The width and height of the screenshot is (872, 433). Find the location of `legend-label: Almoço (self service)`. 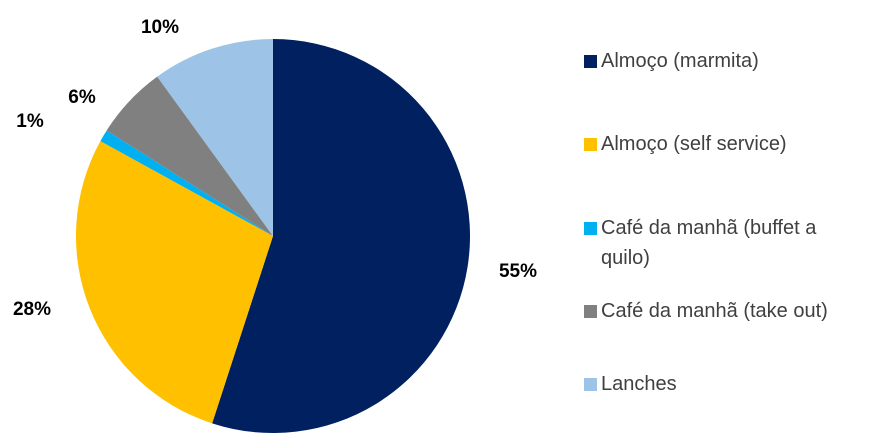

legend-label: Almoço (self service) is located at coordinates (694, 144).